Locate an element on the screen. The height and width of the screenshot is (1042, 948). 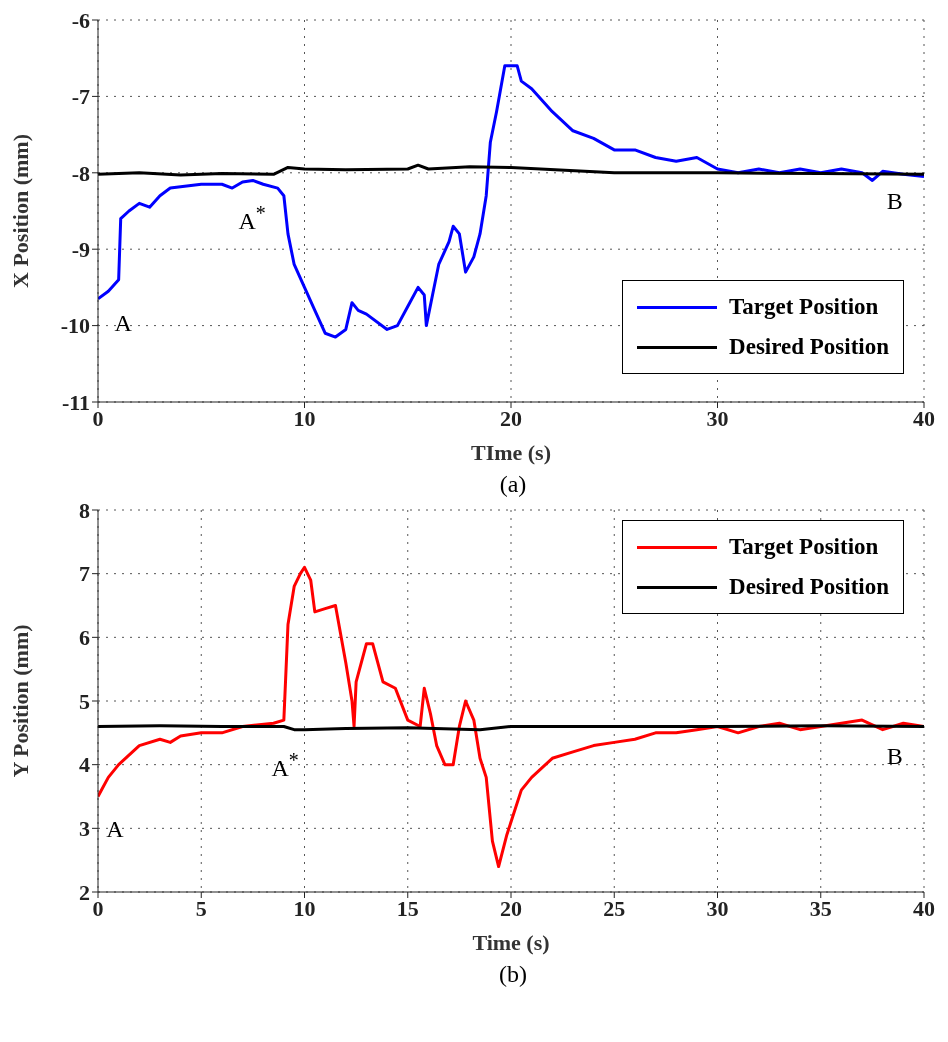
y-tick-label: 8 is located at coordinates (84, 510).